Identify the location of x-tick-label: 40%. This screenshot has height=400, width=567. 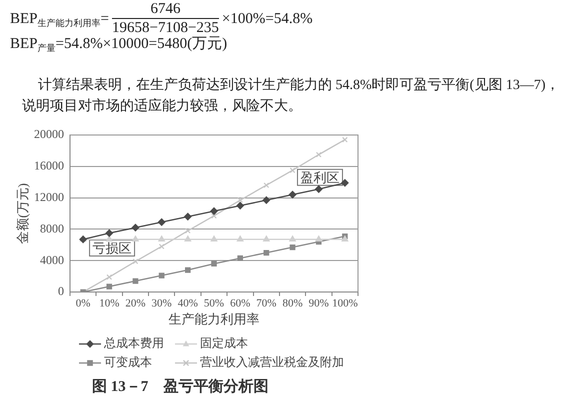
(188, 303).